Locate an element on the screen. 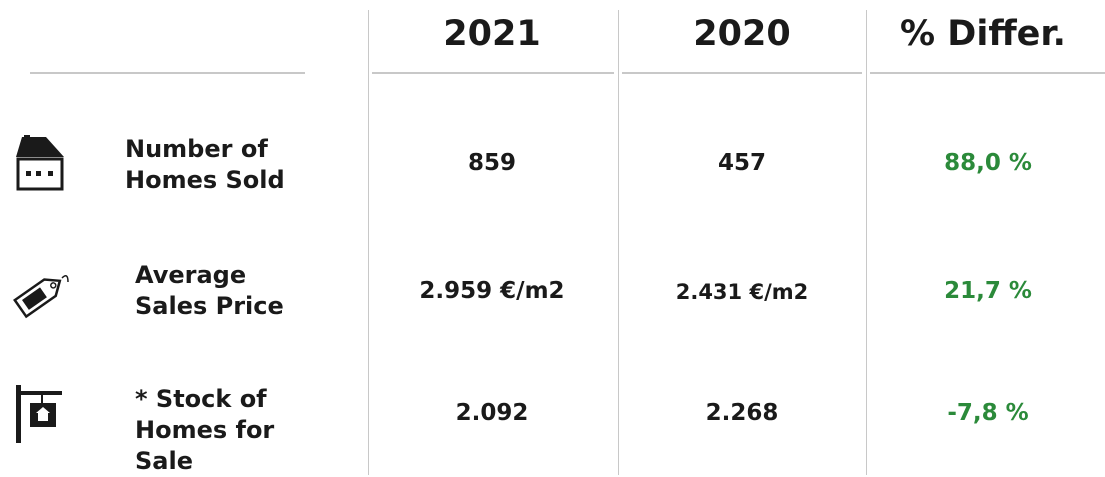 This screenshot has height=477, width=1105. row-label: Average Sales Price is located at coordinates (209, 290).